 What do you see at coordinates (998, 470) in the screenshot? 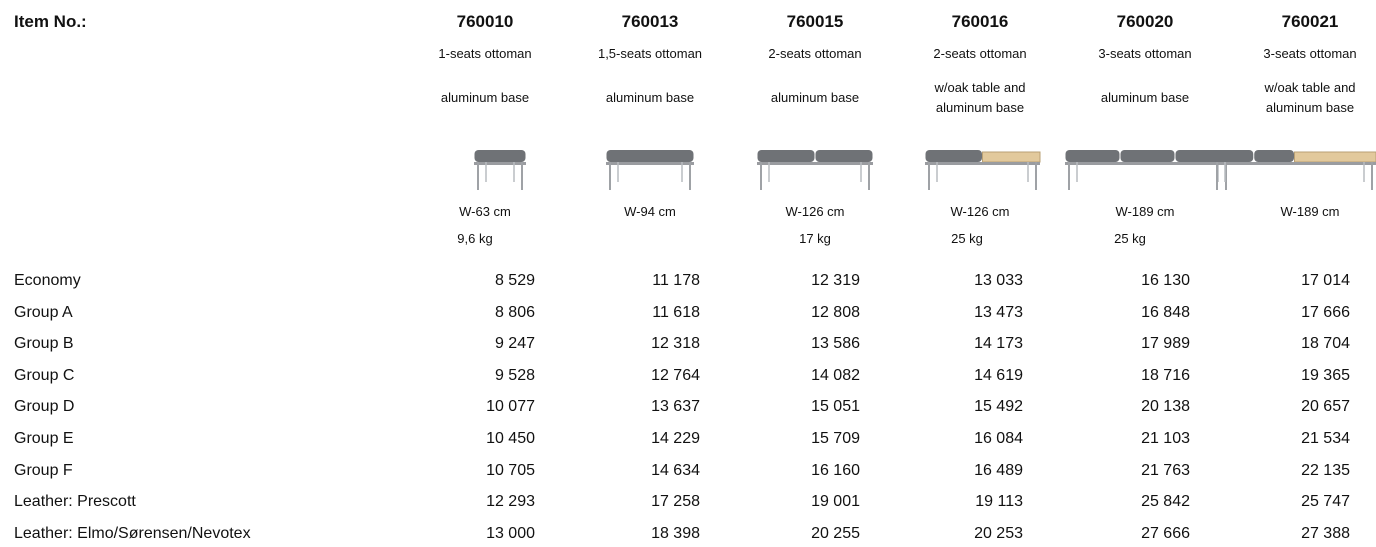
I see `price: 16 489` at bounding box center [998, 470].